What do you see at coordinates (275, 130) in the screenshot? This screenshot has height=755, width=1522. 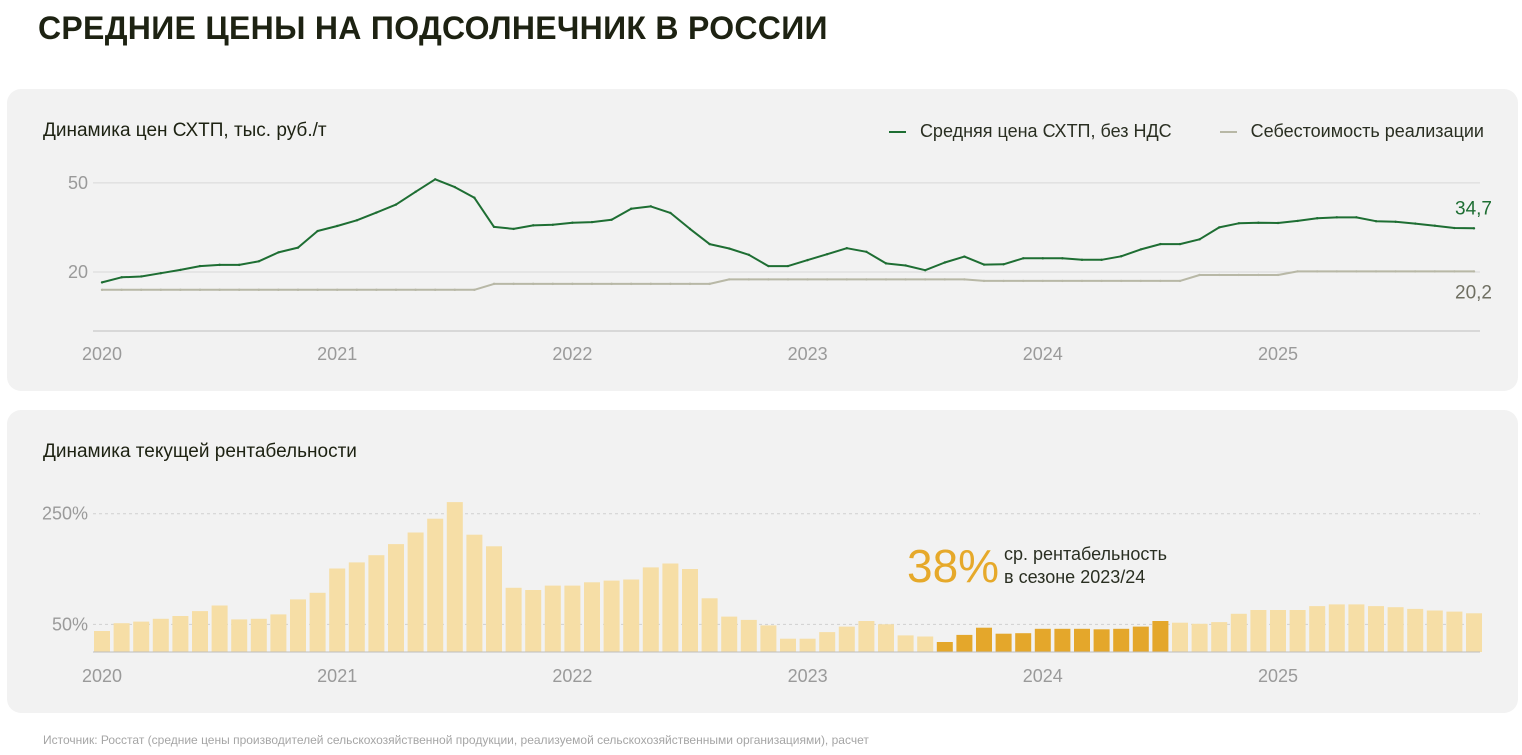 I see `price-chart-title-unit: , тыс. руб./т` at bounding box center [275, 130].